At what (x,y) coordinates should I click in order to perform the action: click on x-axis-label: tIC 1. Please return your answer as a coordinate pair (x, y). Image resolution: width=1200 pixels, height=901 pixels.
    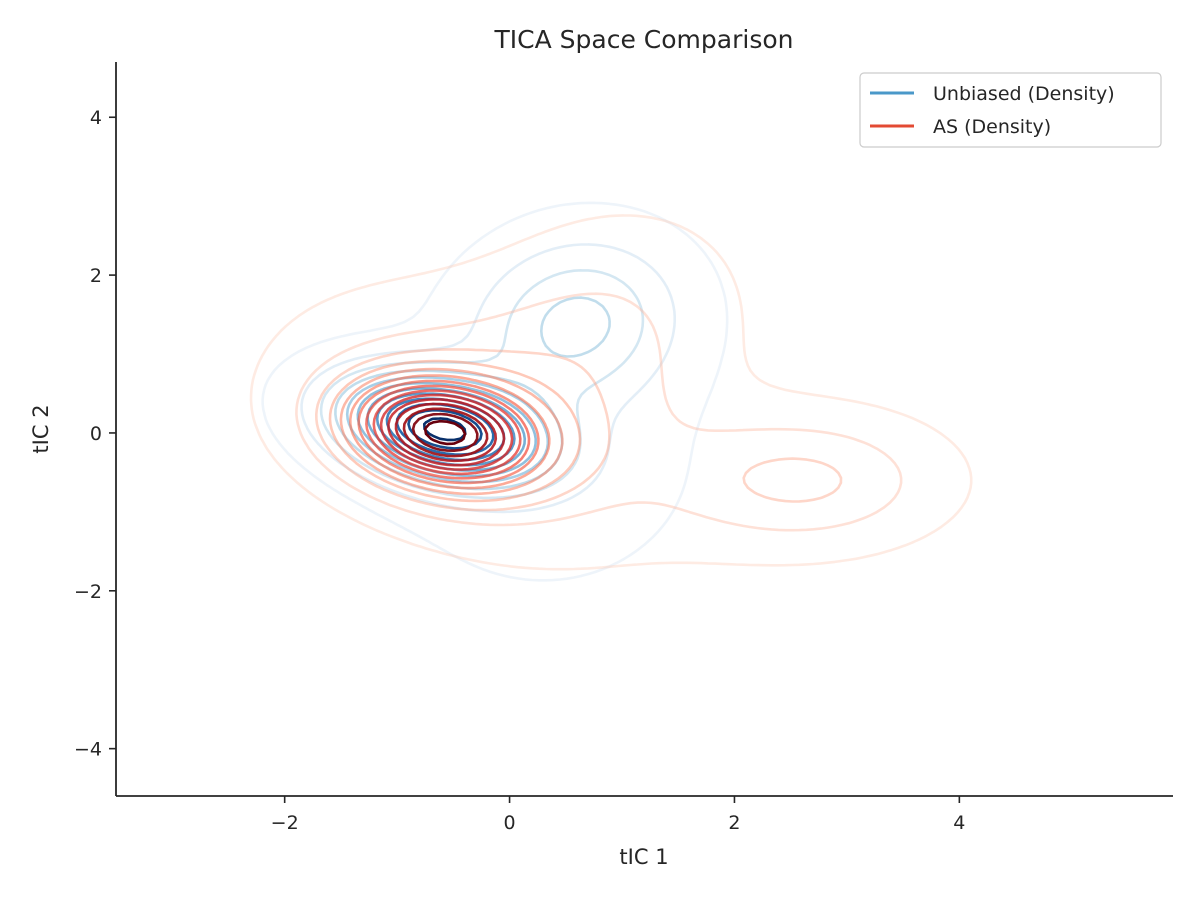
    Looking at the image, I should click on (643, 857).